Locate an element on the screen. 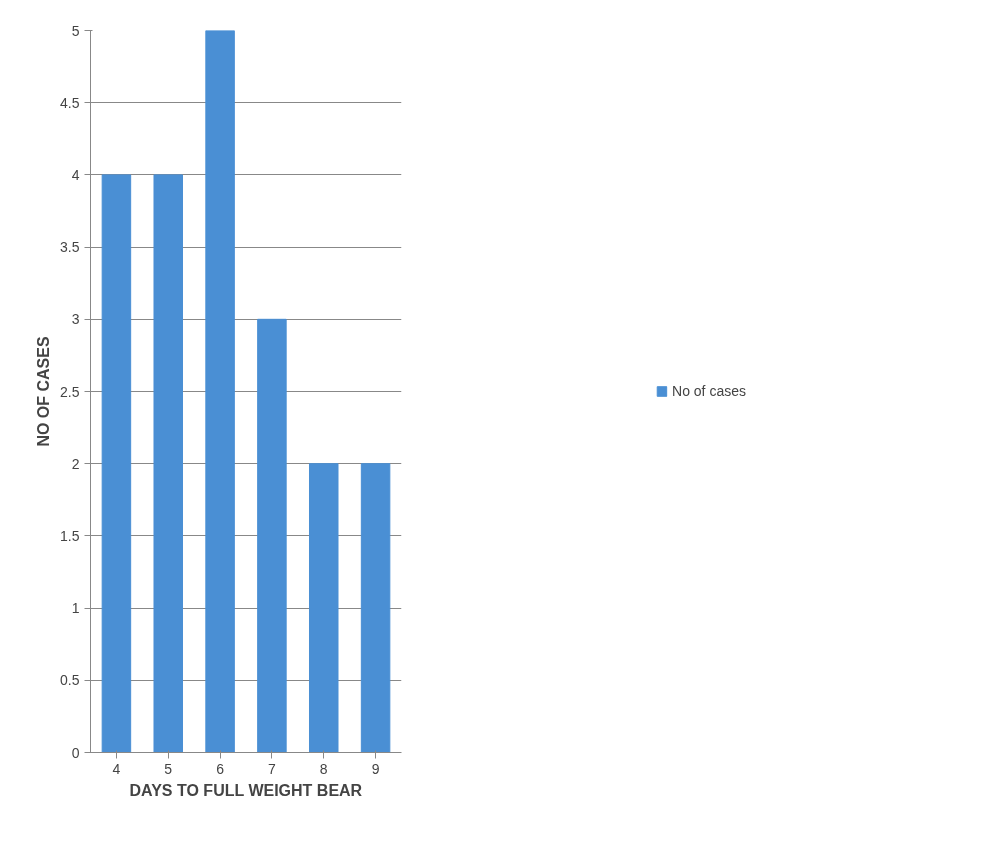 The height and width of the screenshot is (848, 1006). y-tick-label: 1.5 is located at coordinates (70, 535).